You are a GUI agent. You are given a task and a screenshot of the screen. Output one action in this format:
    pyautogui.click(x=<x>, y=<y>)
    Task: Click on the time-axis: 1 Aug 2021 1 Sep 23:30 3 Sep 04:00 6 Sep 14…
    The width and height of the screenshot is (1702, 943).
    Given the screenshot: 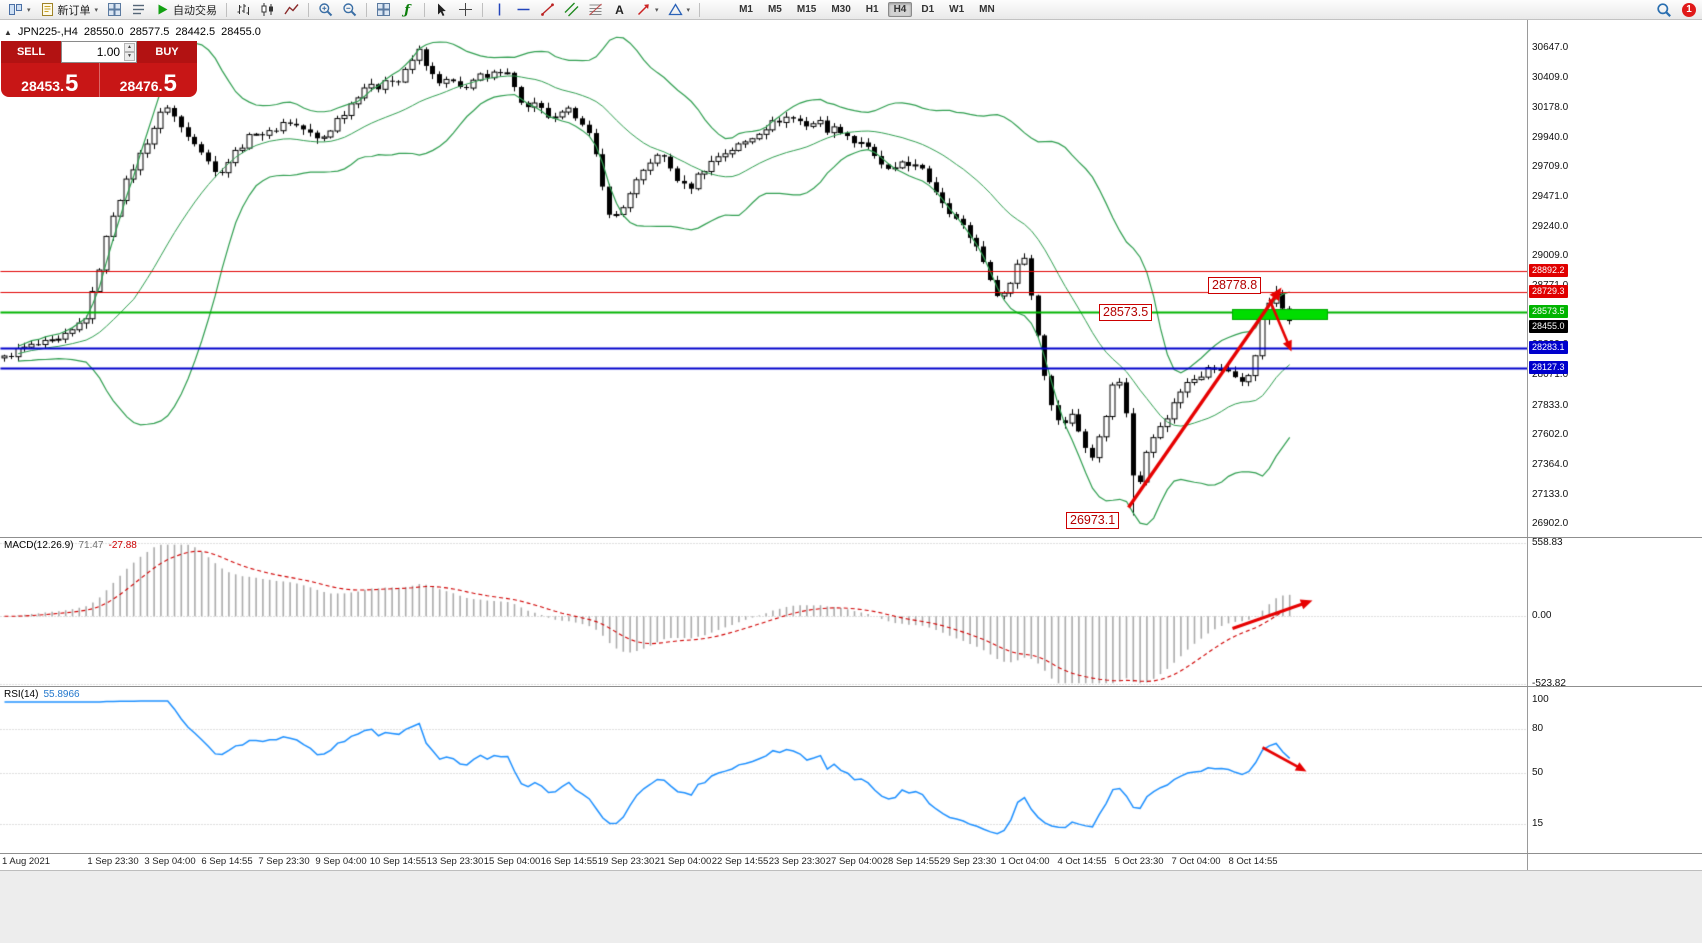 What is the action you would take?
    pyautogui.click(x=763, y=862)
    